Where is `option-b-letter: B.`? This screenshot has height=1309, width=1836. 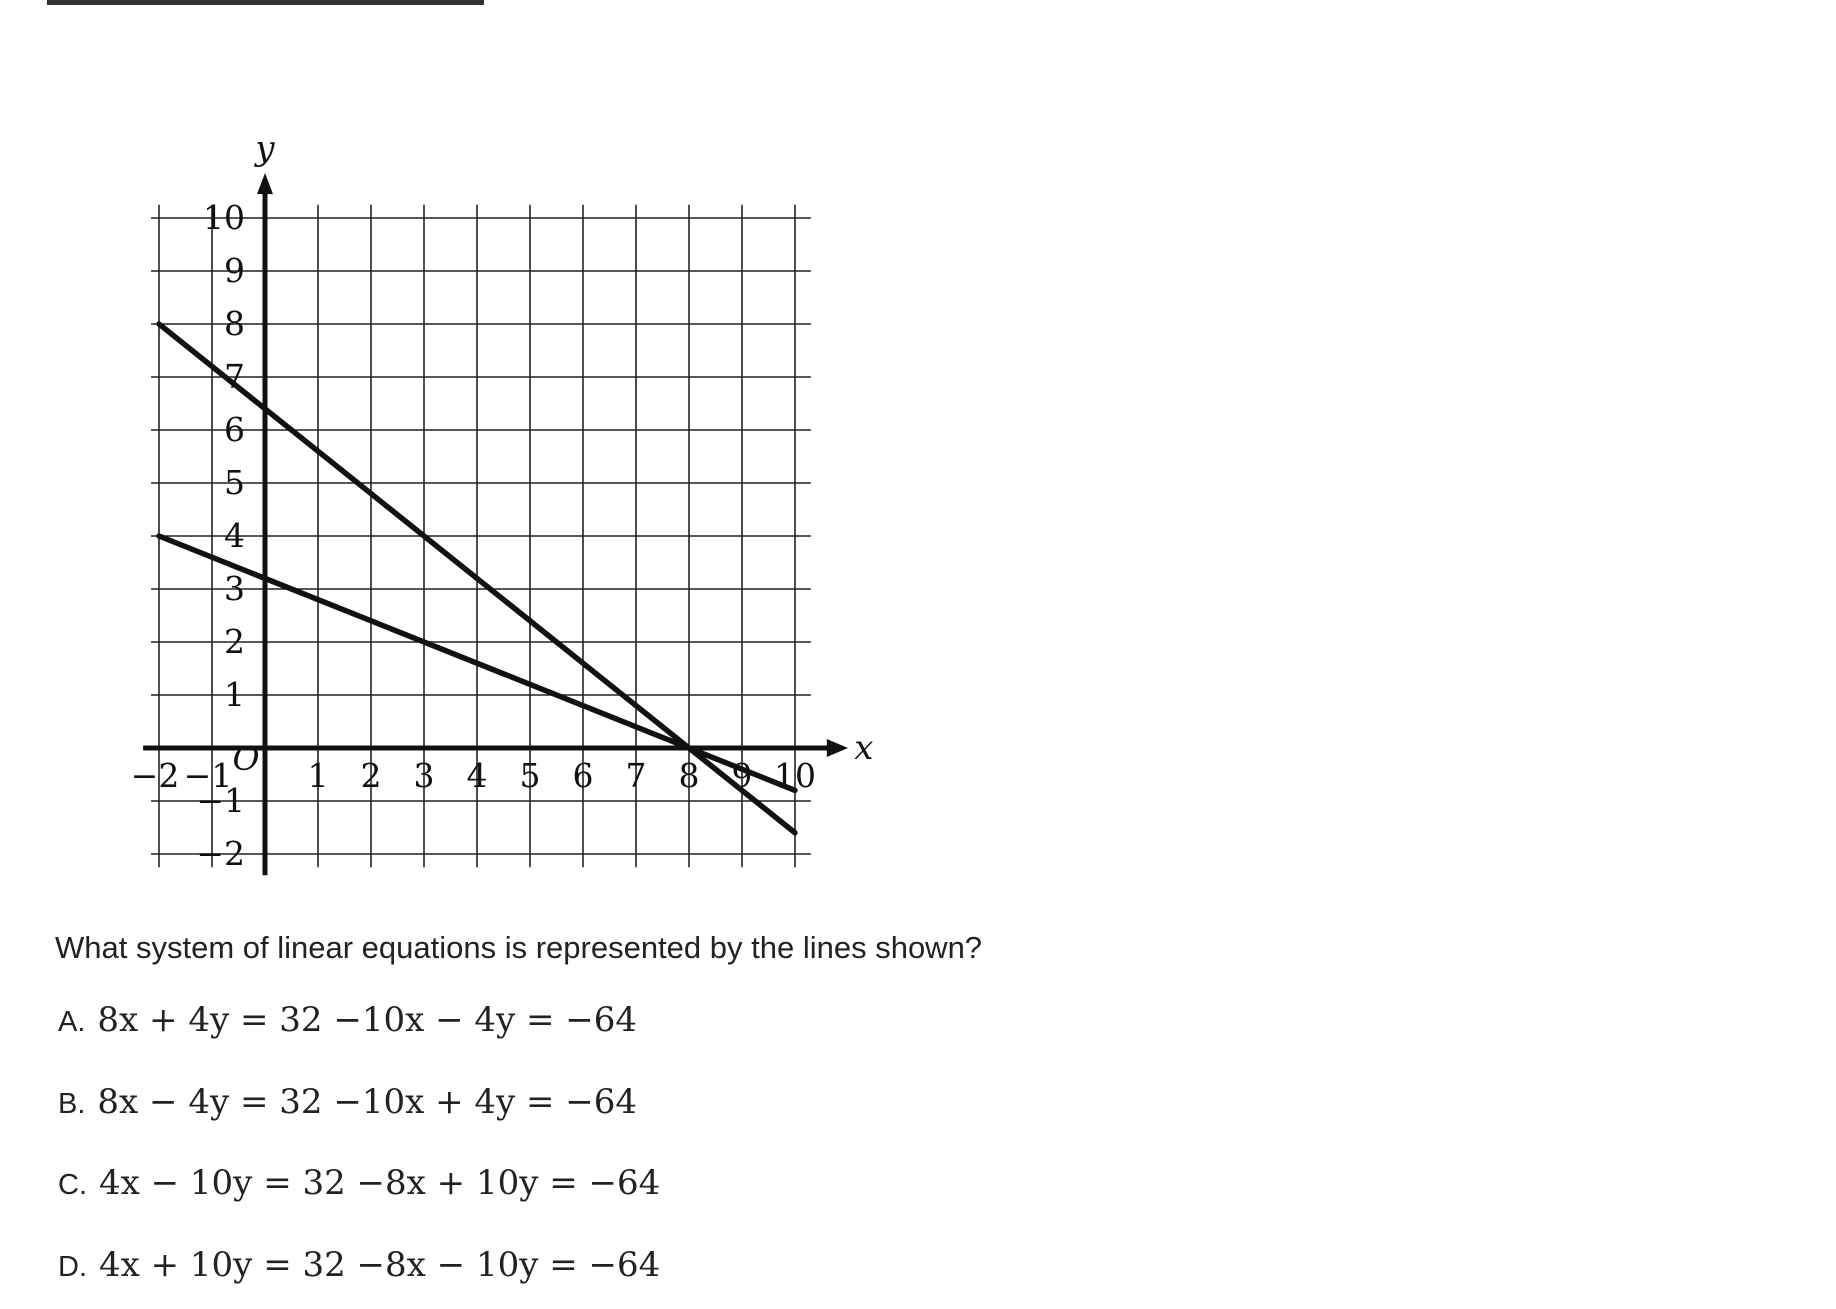 option-b-letter: B. is located at coordinates (72, 1104).